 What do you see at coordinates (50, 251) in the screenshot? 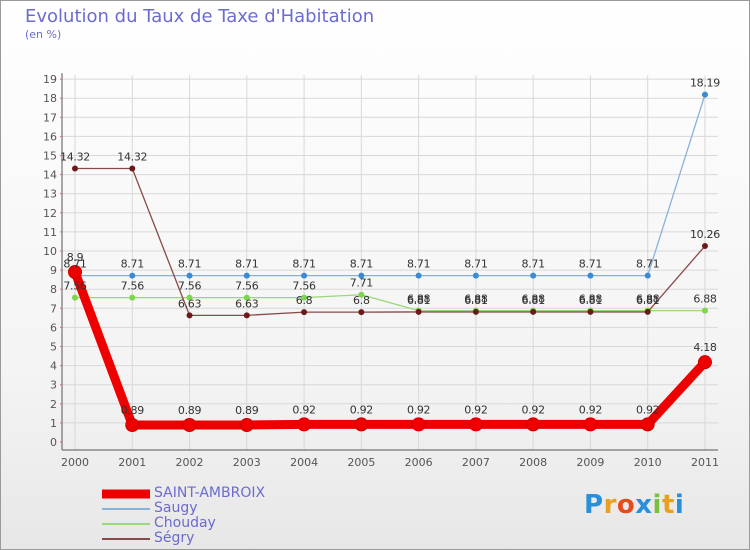
I see `y-tick-label: 10` at bounding box center [50, 251].